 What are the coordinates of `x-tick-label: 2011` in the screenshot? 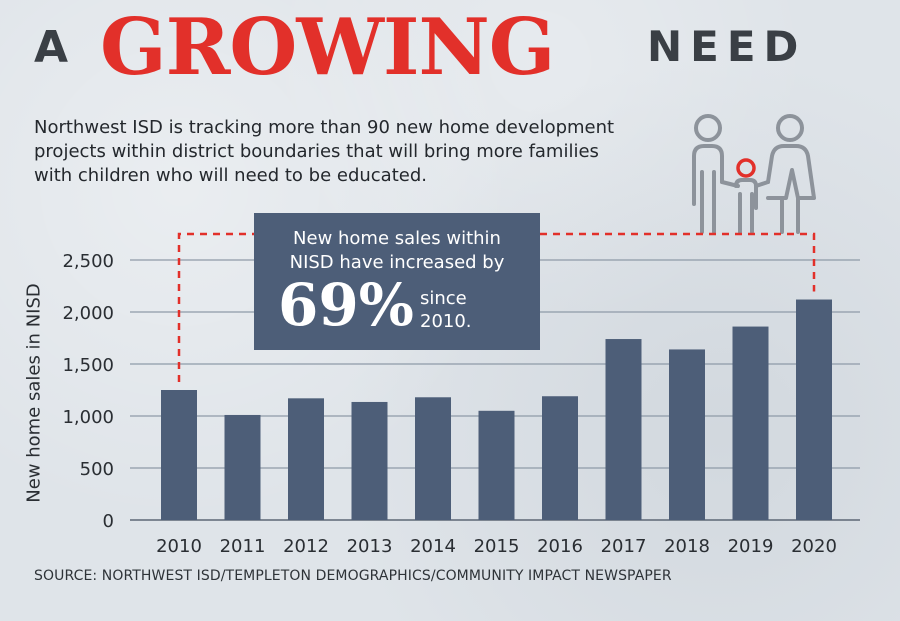 It's located at (243, 546).